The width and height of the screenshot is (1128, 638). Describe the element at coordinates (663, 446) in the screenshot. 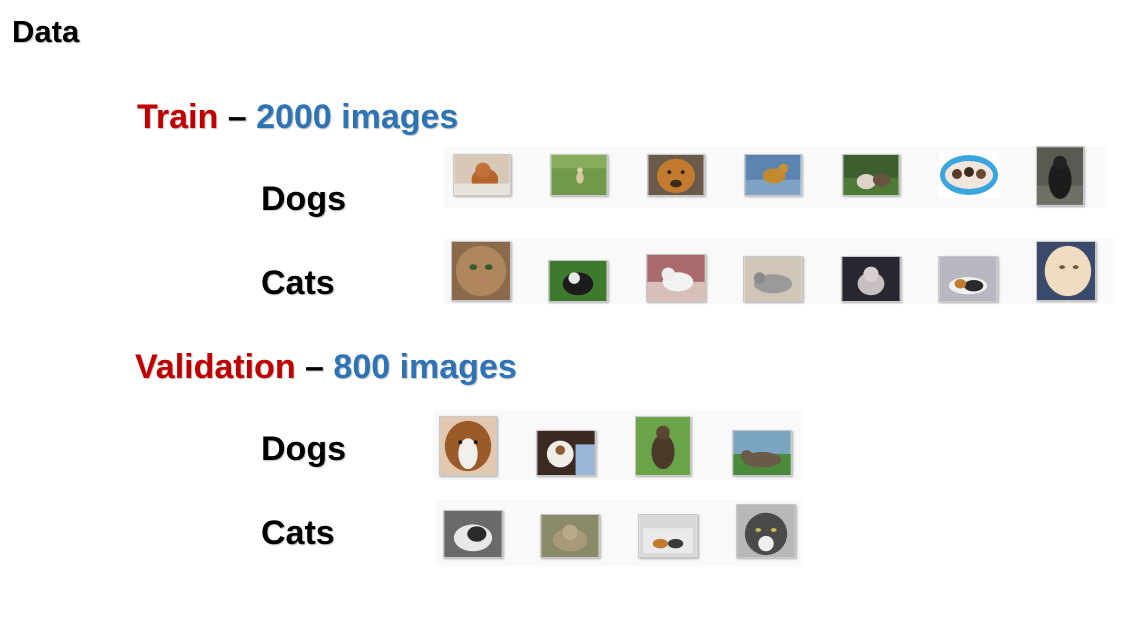

I see `dog-on-leash-photo` at that location.